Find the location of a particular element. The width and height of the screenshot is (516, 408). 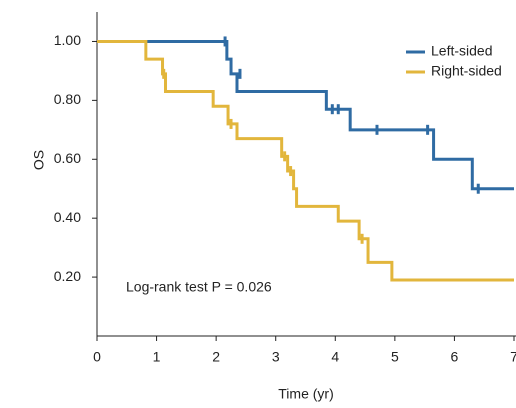

x-tick-label: 0 is located at coordinates (97, 357).